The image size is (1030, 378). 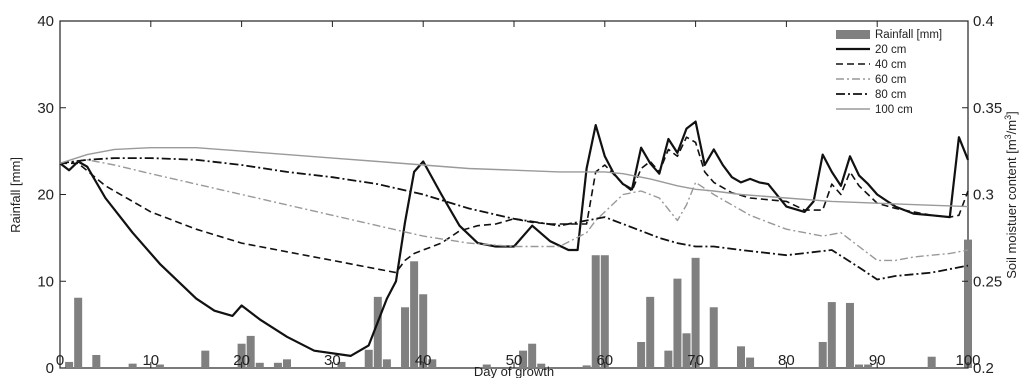 What do you see at coordinates (1008, 117) in the screenshot?
I see `y2-unit-b: 3` at bounding box center [1008, 117].